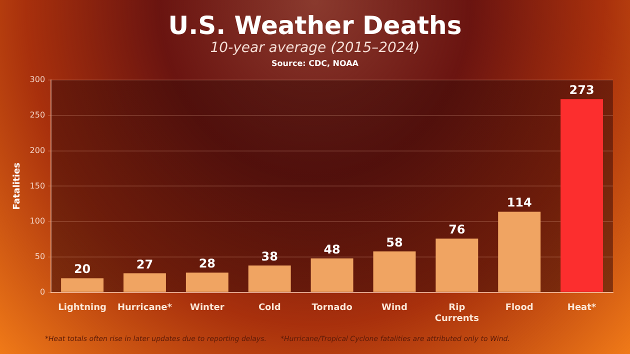  I want to click on x-tick-label: Winter, so click(207, 308).